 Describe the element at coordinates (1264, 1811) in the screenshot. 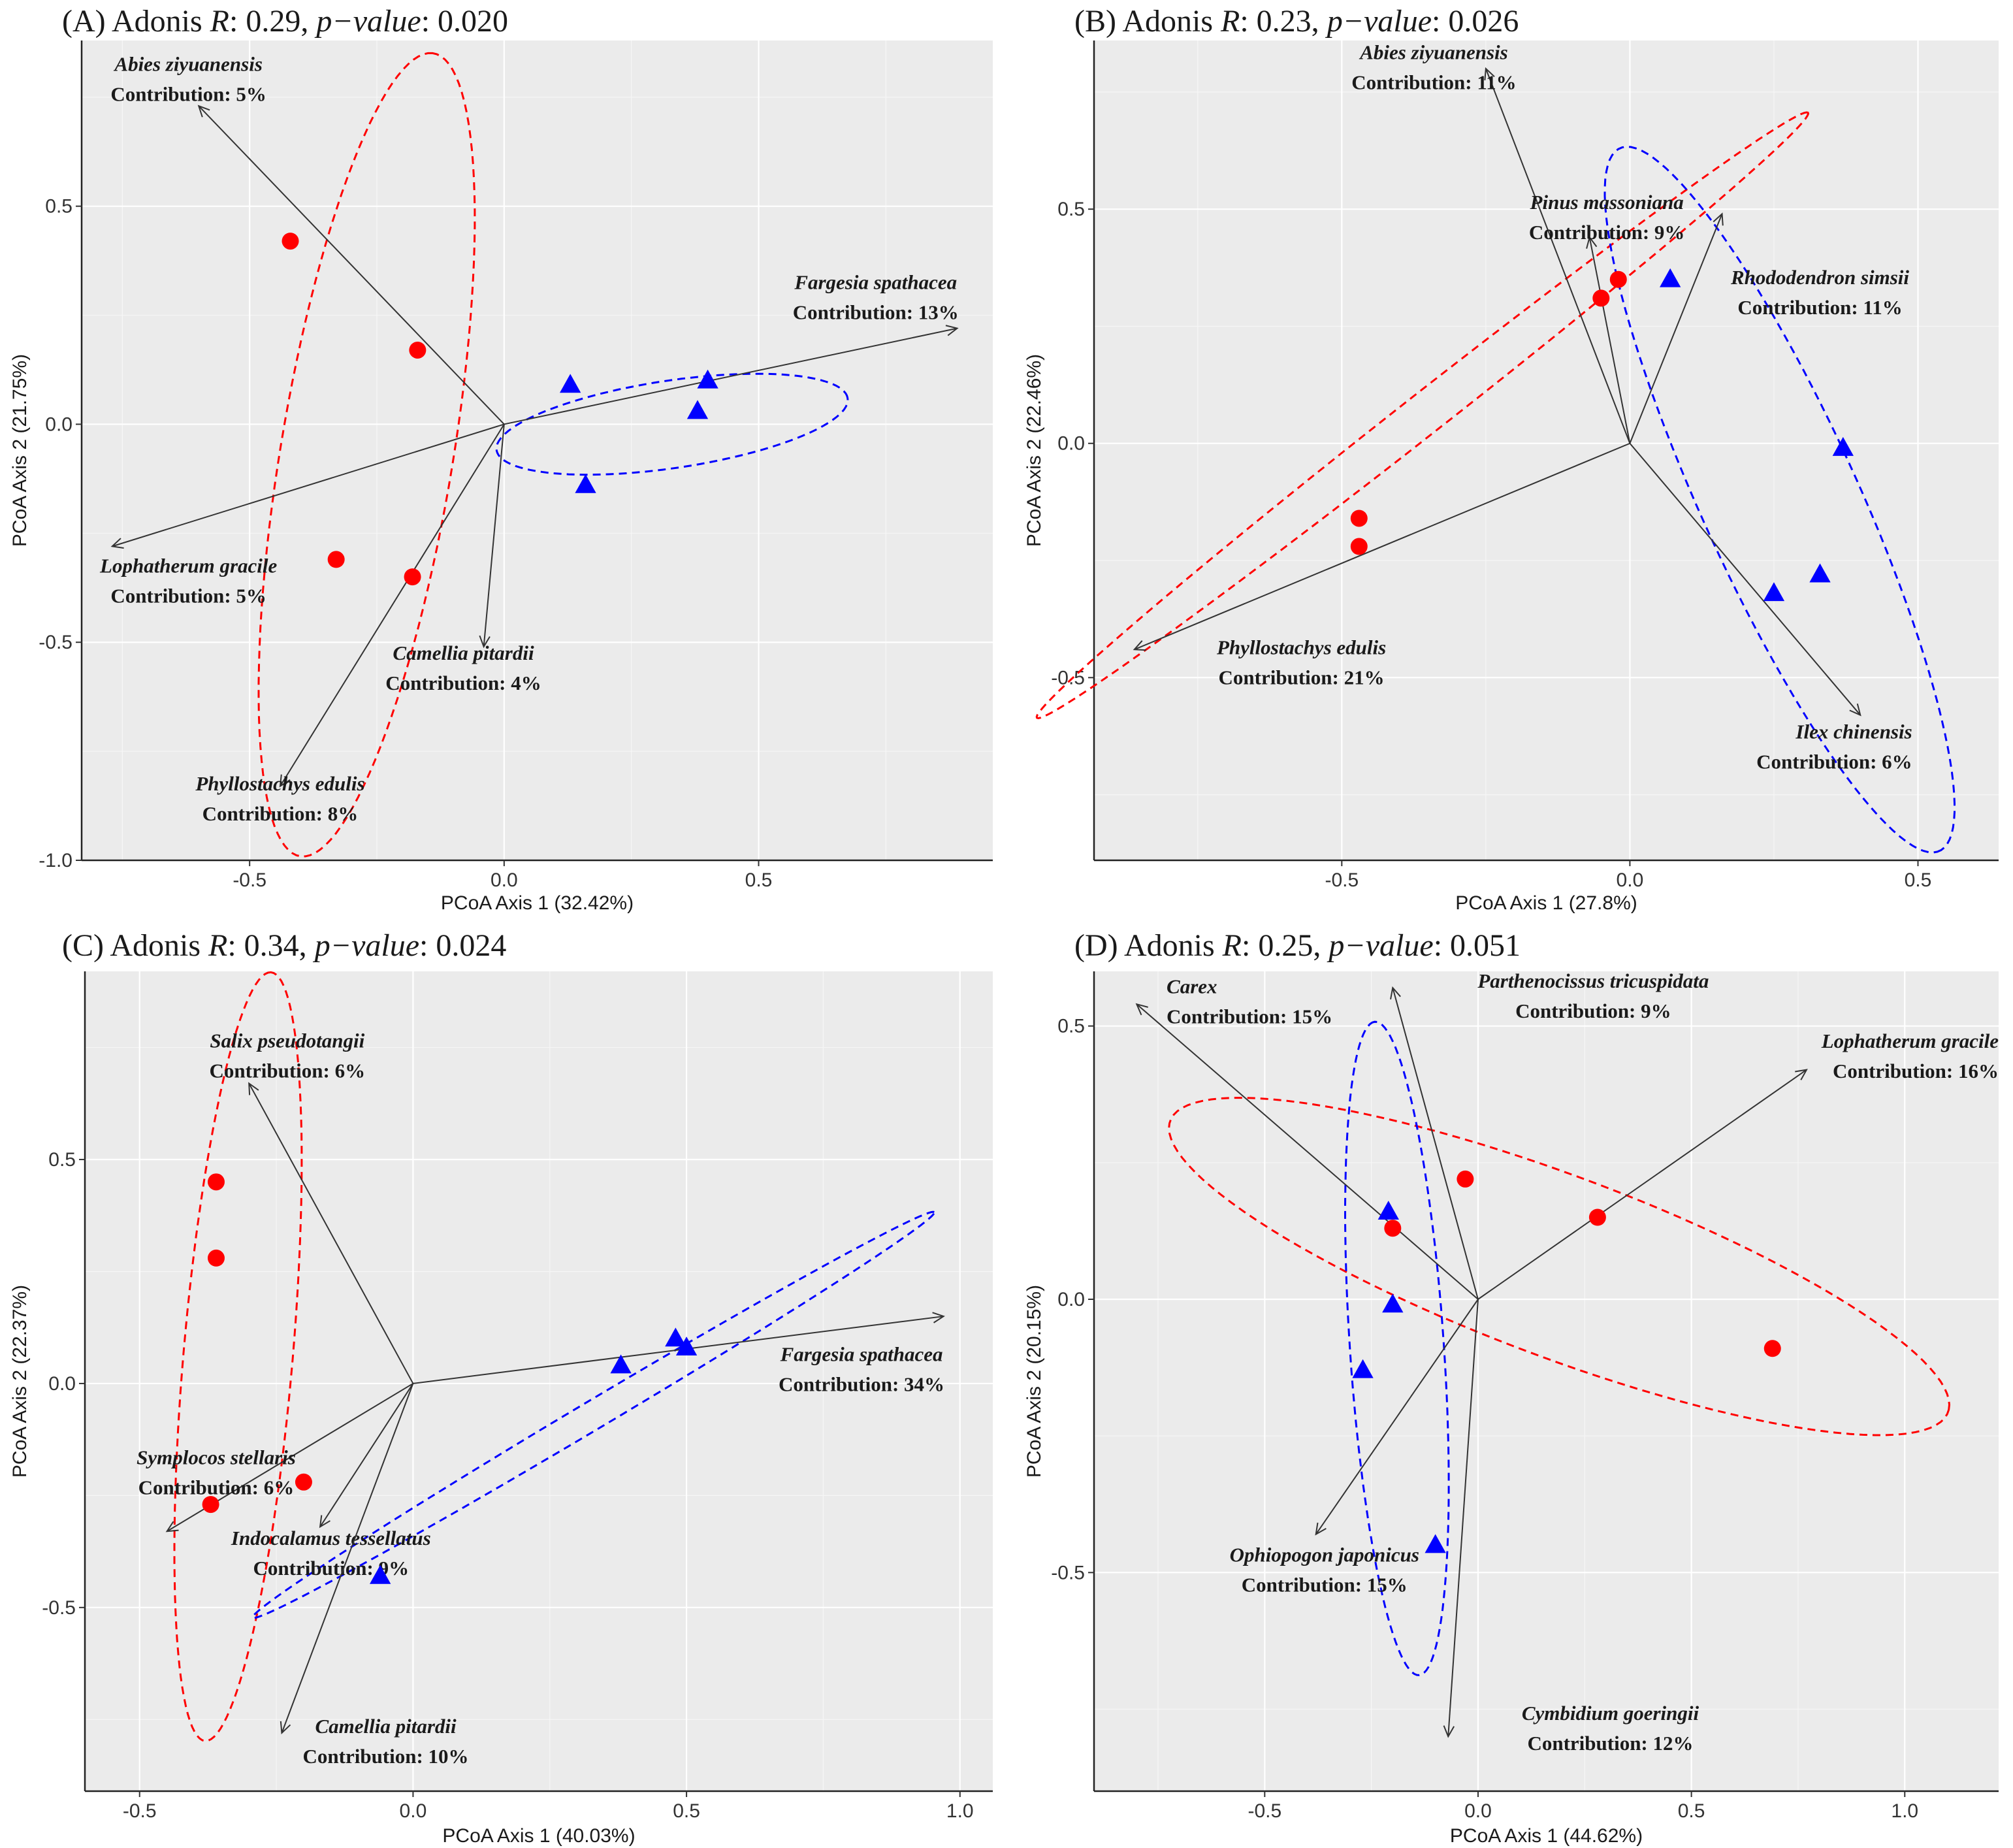

I see `panel-d-x-tick-label: -0.5` at that location.